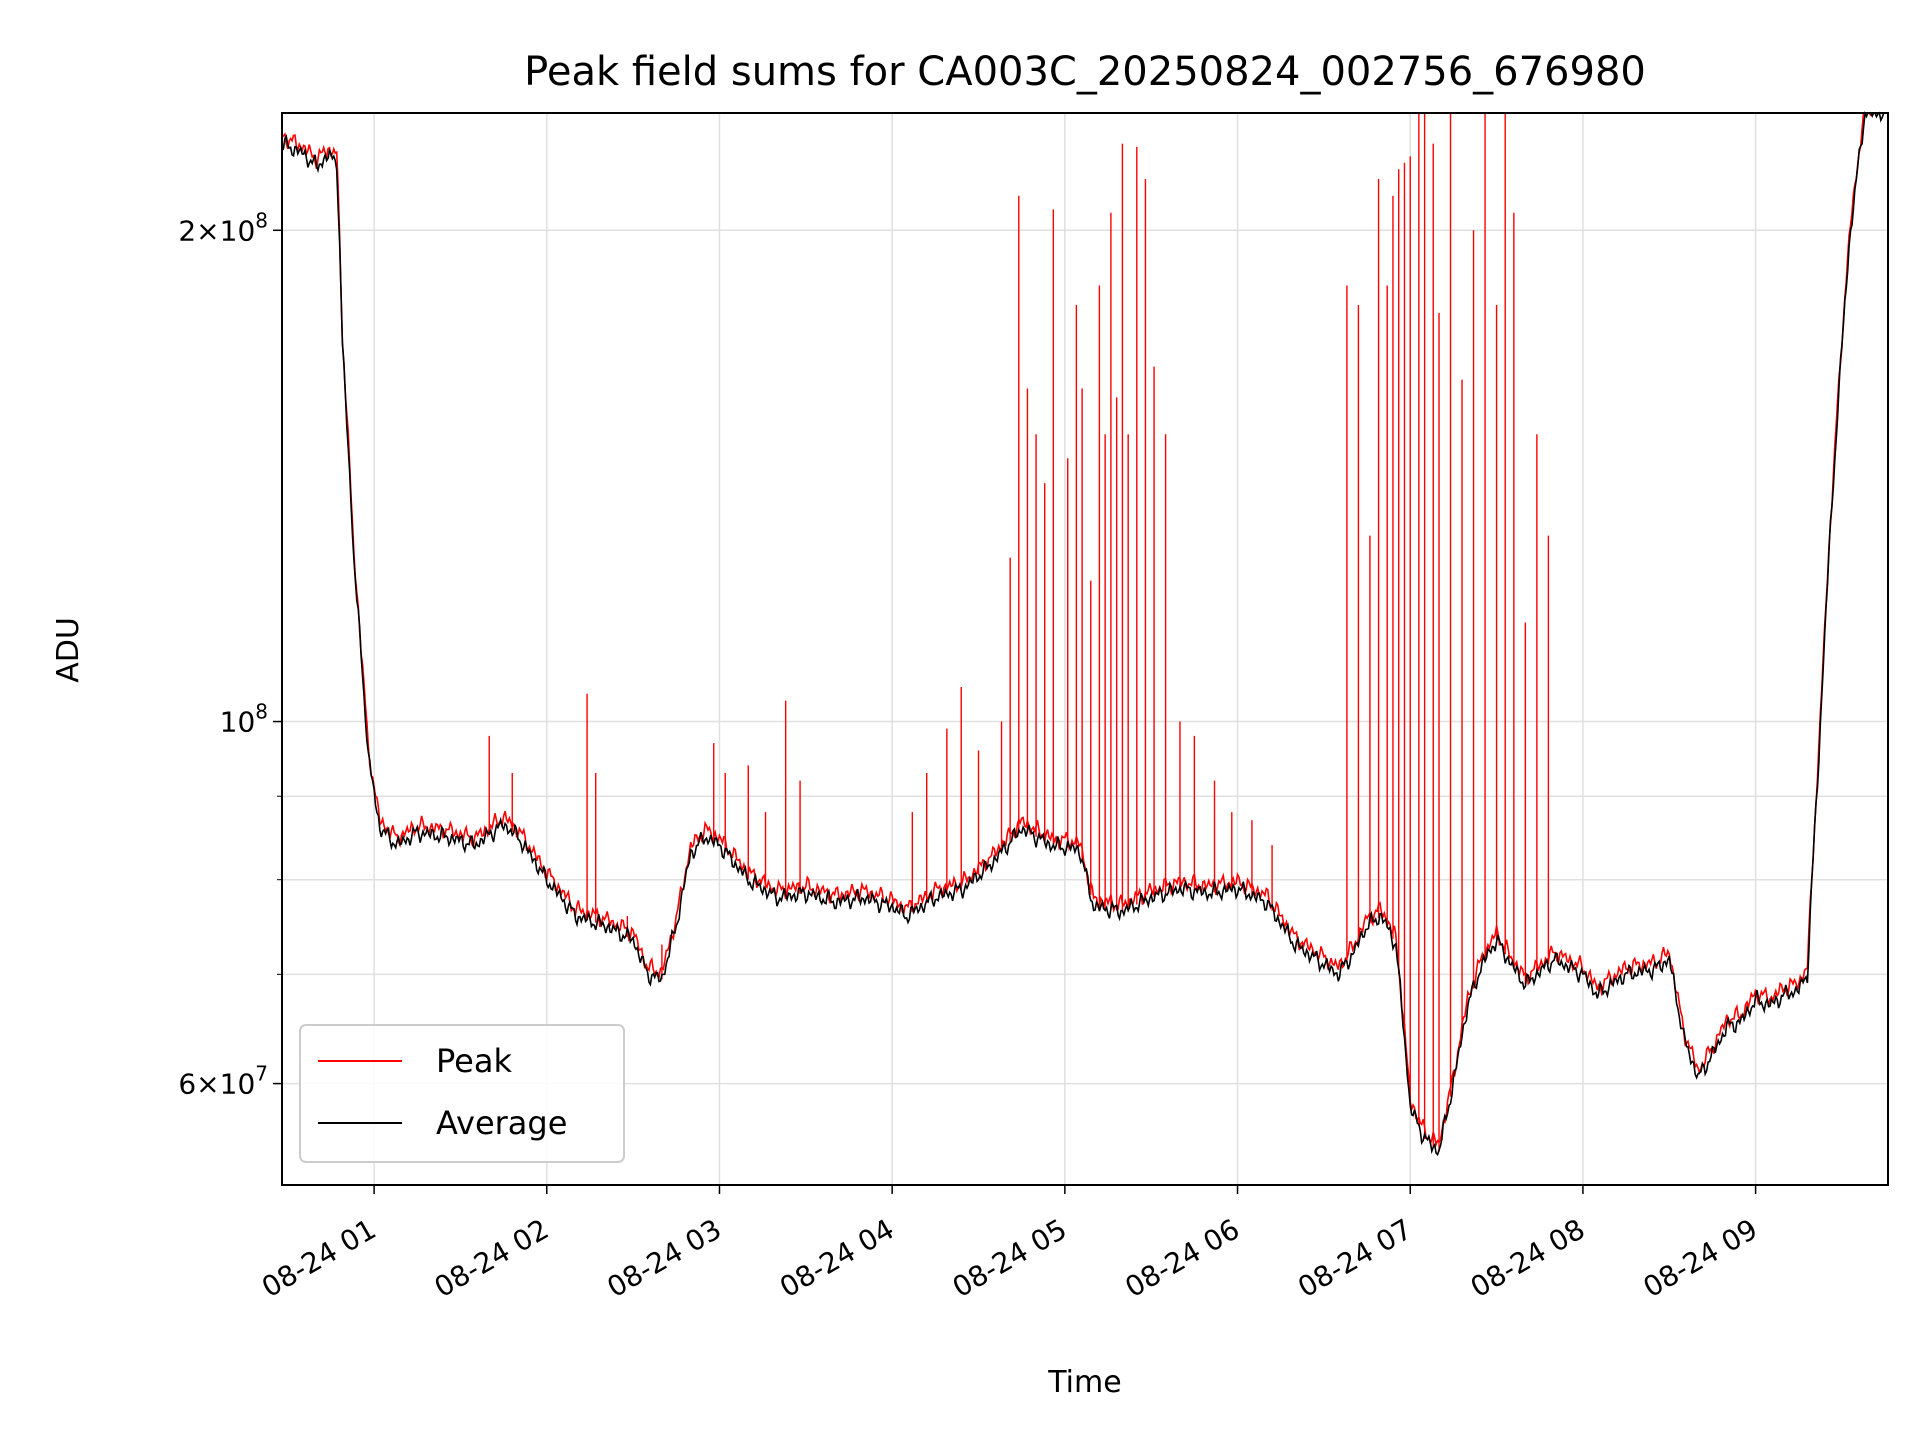  Describe the element at coordinates (501, 1123) in the screenshot. I see `legend-average-label: Average` at that location.